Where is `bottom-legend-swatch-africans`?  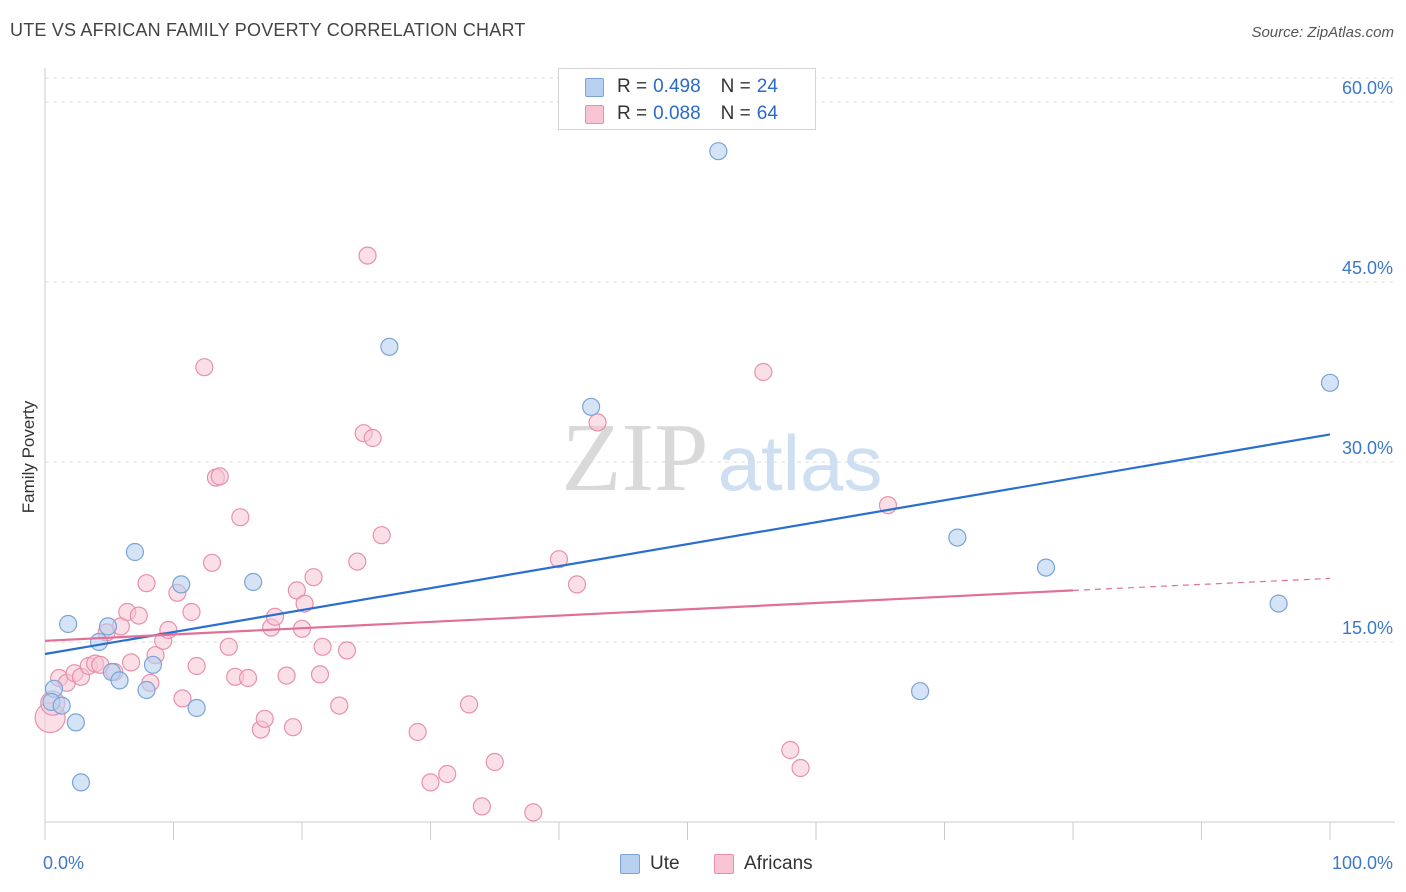
bottom-legend-swatch-africans is located at coordinates (724, 864).